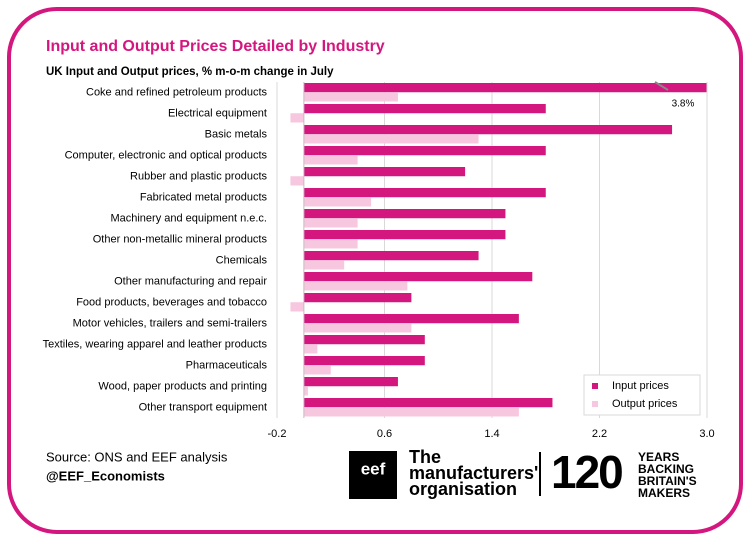  What do you see at coordinates (473, 473) in the screenshot?
I see `logo-name: manufacturers'` at bounding box center [473, 473].